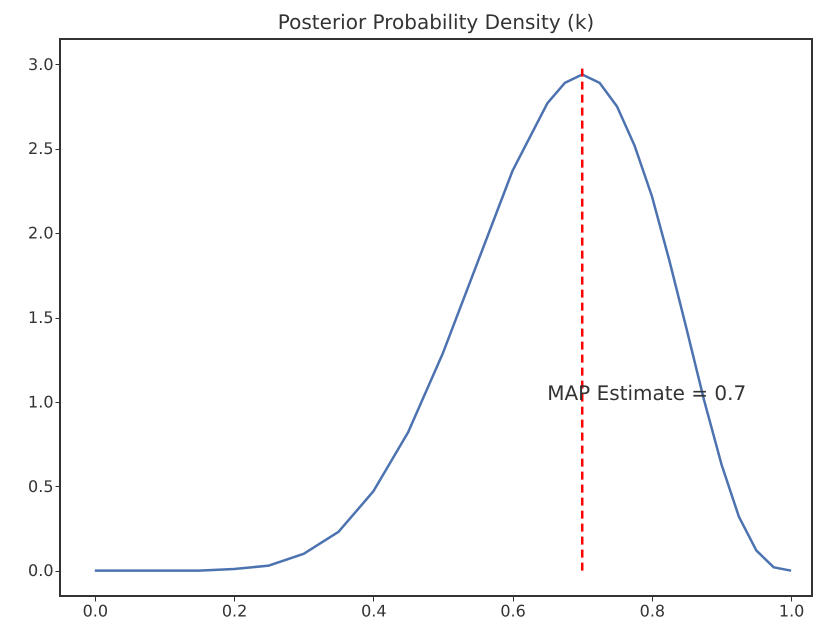 Image resolution: width=814 pixels, height=635 pixels. I want to click on y-tick-label: 2.0, so click(41, 233).